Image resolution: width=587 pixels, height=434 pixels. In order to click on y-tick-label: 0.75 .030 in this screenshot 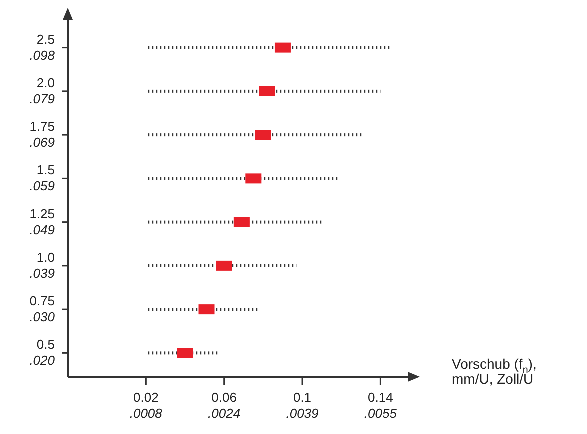, I will do `click(43, 309)`.